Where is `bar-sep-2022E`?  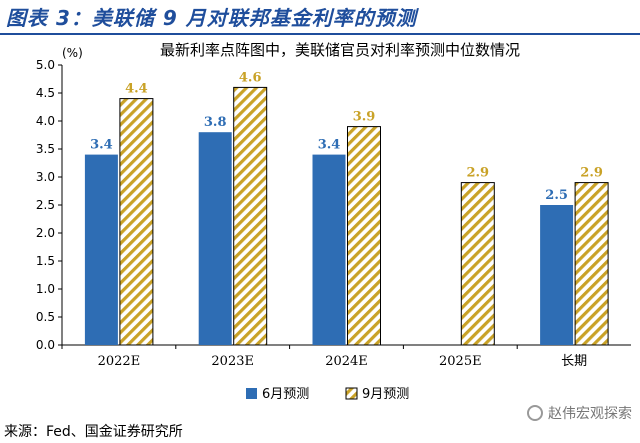 bar-sep-2022E is located at coordinates (136, 222).